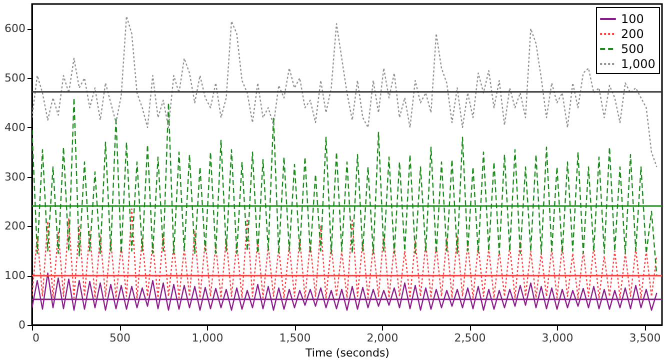  Describe the element at coordinates (208, 338) in the screenshot. I see `x-tick-label: 1,000` at that location.